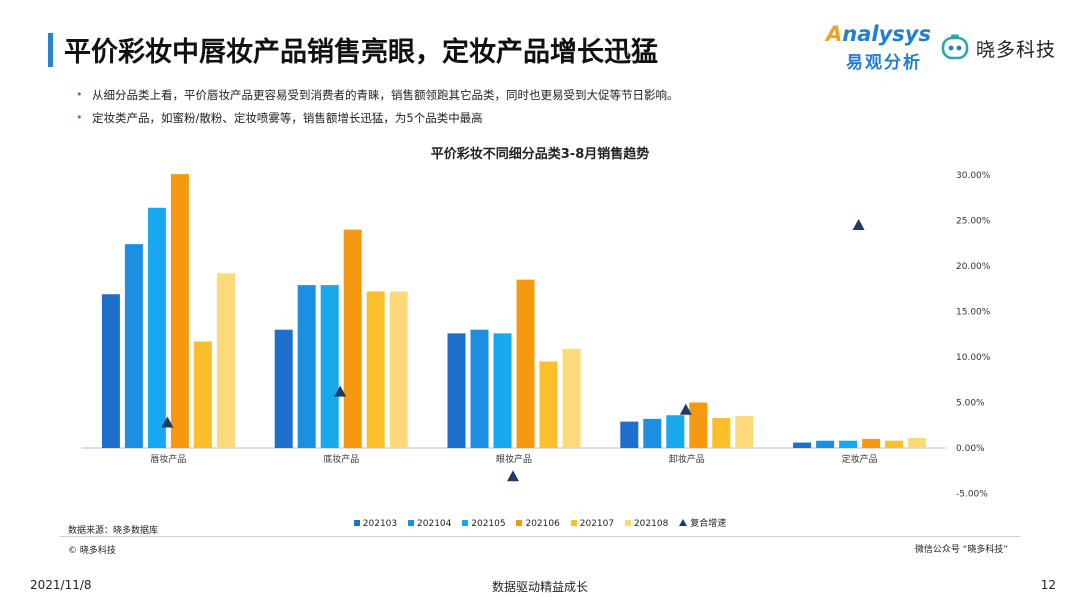 Image resolution: width=1080 pixels, height=608 pixels. I want to click on y-tick-label: 30.00%, so click(973, 176).